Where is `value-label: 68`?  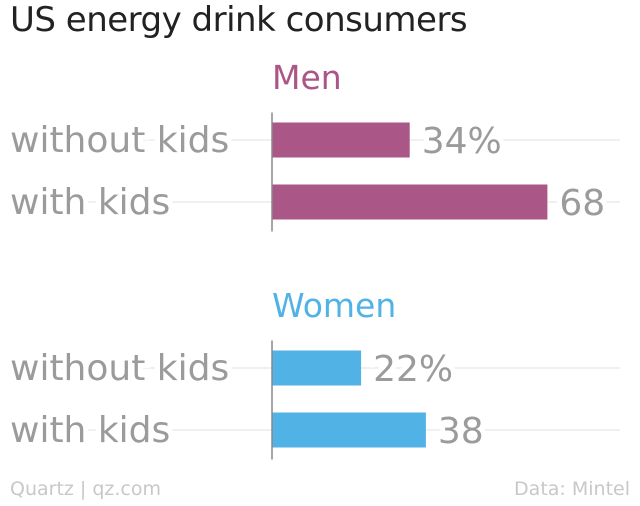
value-label: 68 is located at coordinates (582, 203).